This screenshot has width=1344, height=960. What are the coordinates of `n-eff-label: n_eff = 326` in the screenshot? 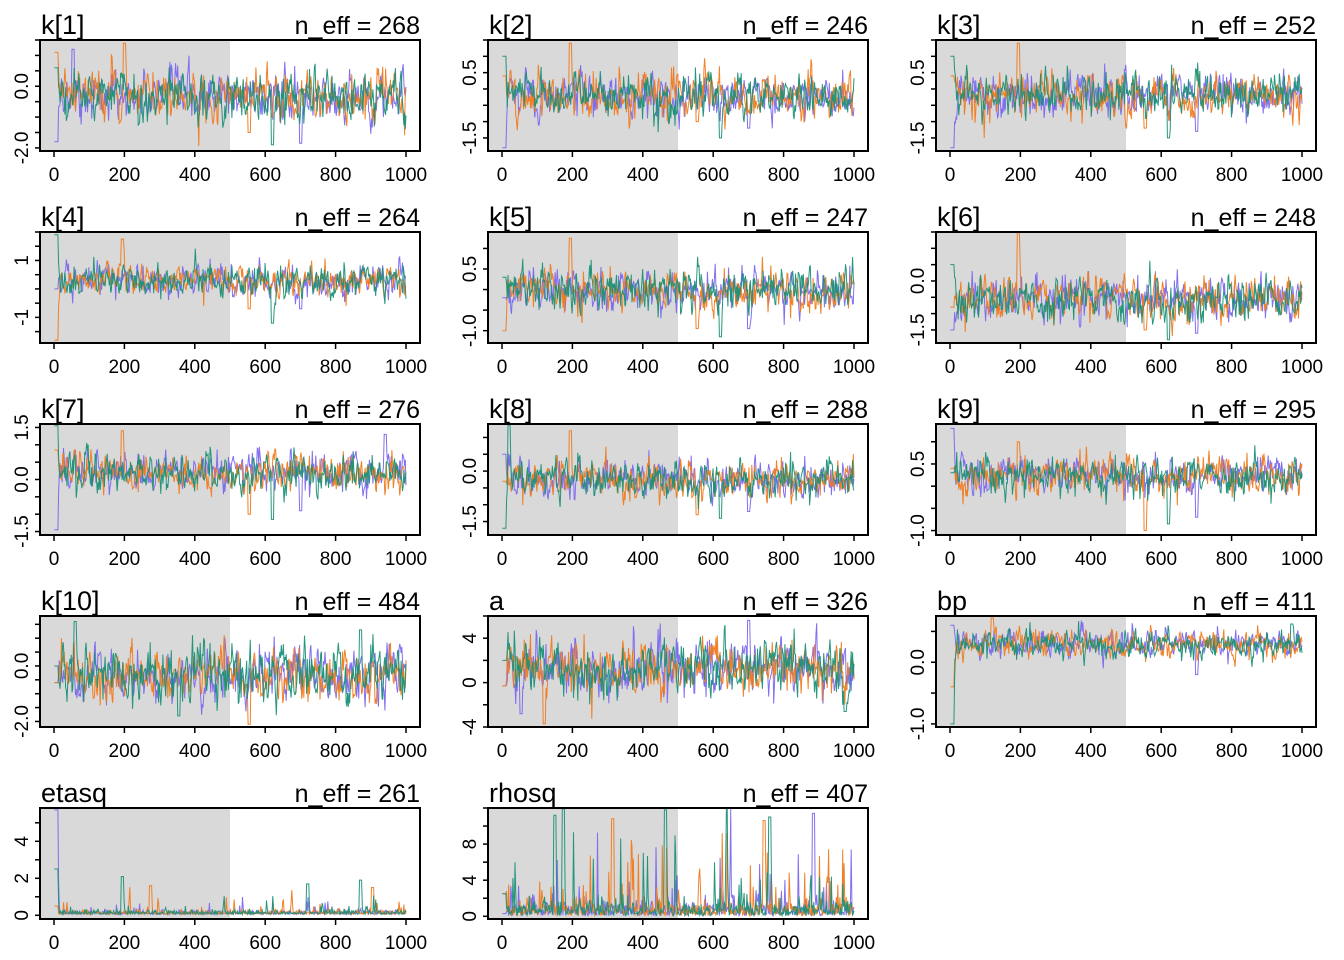 It's located at (805, 602).